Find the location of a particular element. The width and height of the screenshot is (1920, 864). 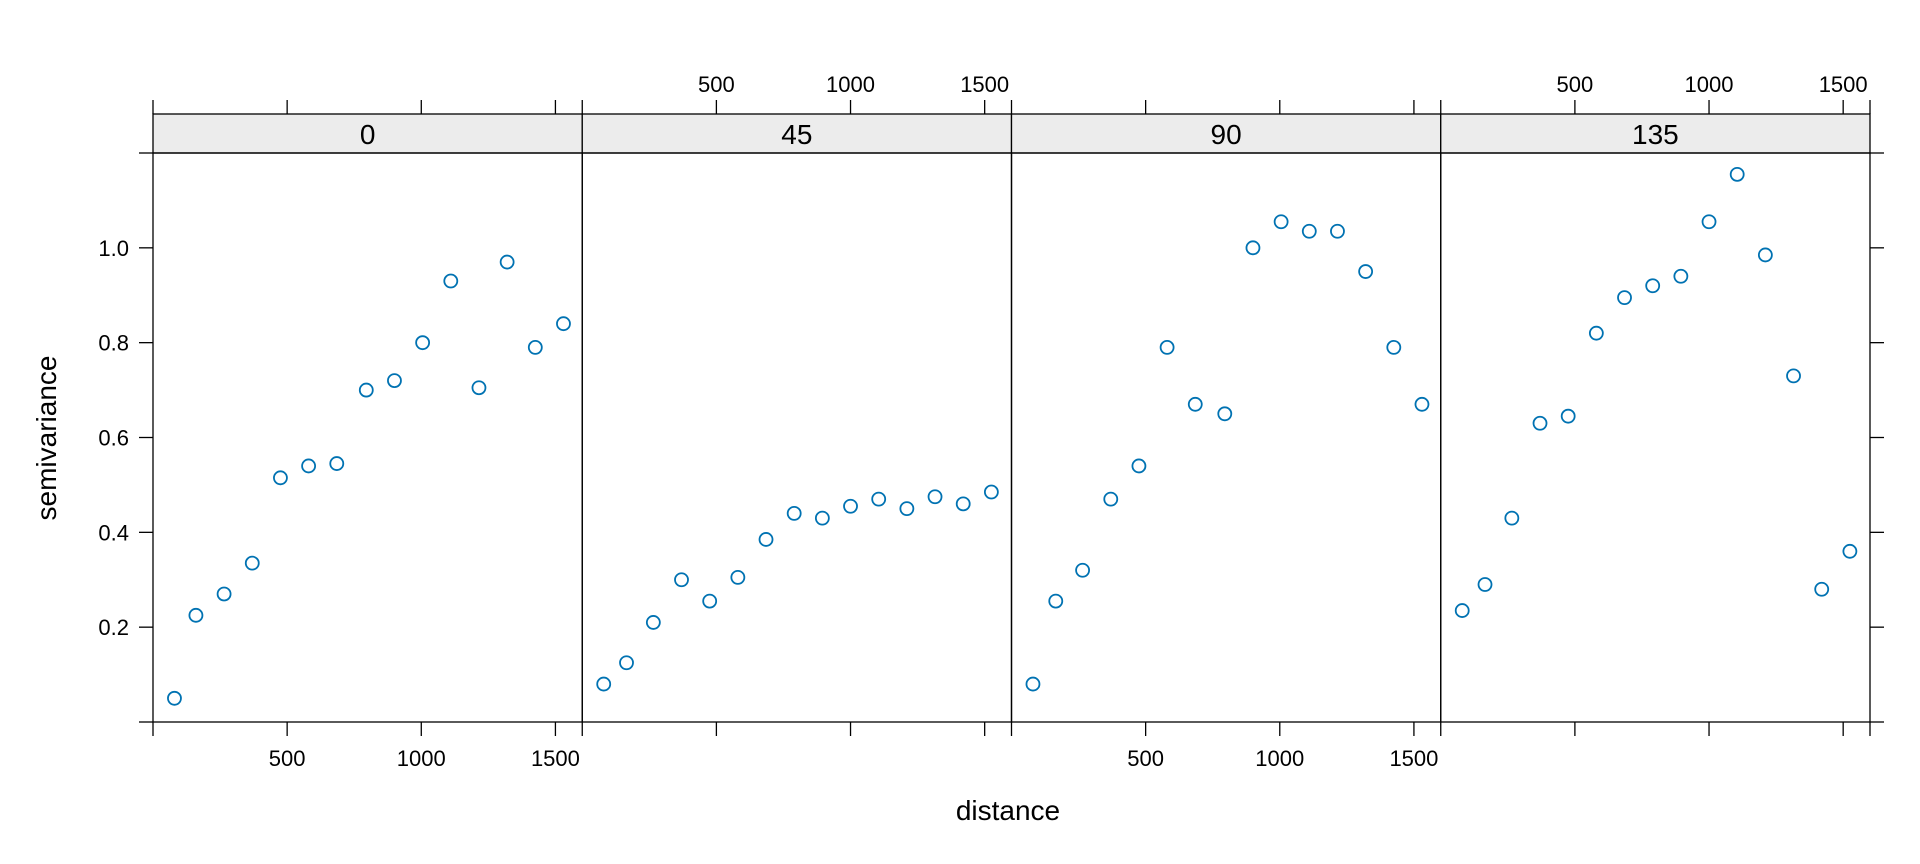

panel-strip-label: 135 is located at coordinates (1655, 134).